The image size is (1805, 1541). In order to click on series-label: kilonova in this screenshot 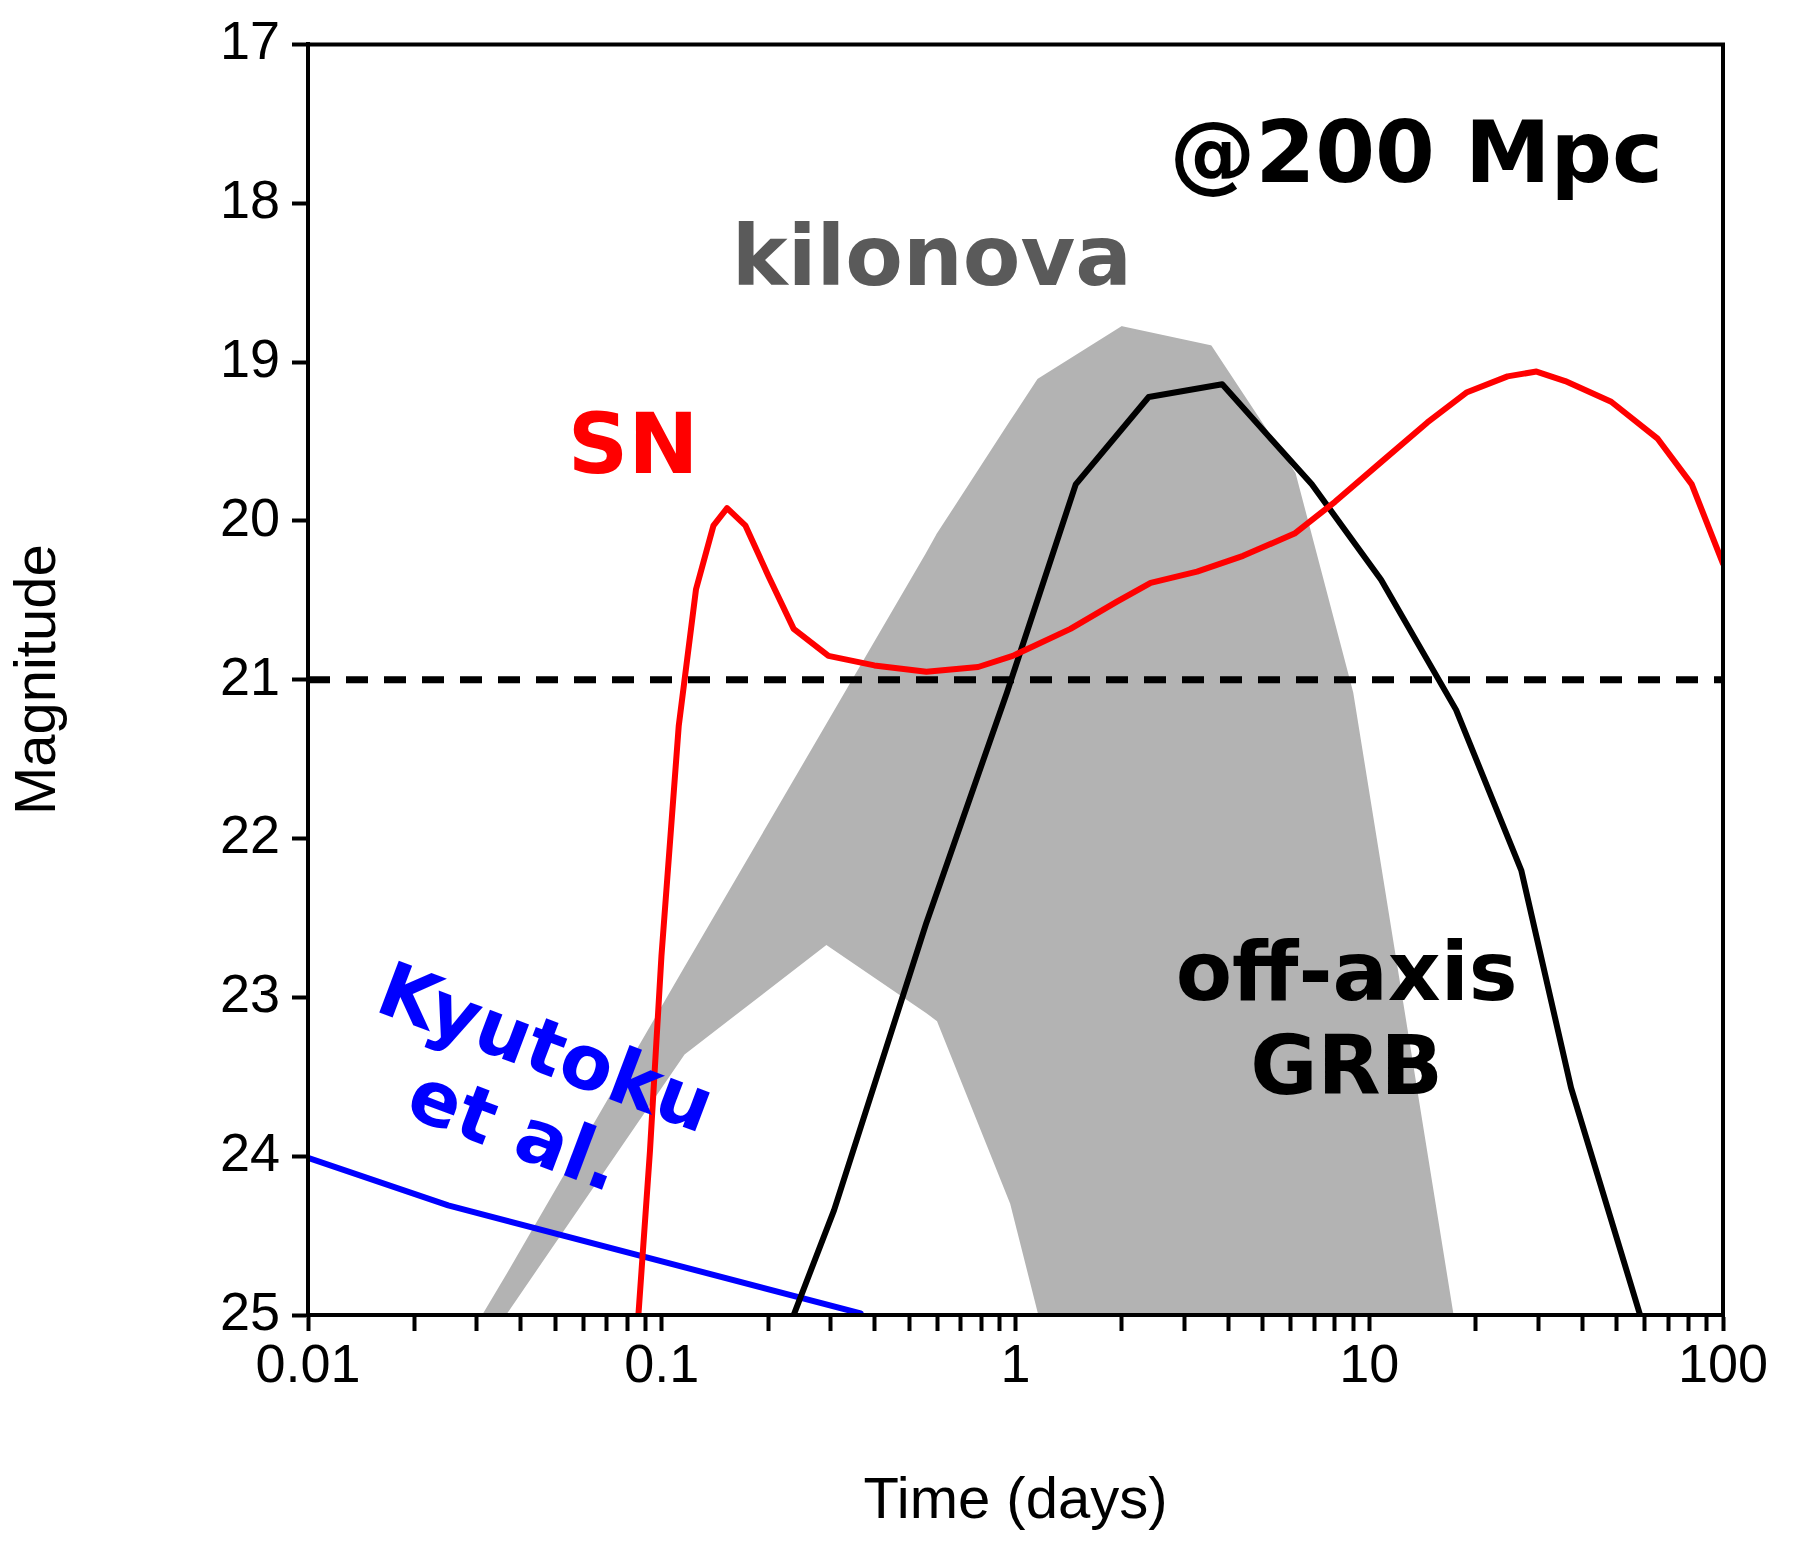, I will do `click(931, 256)`.